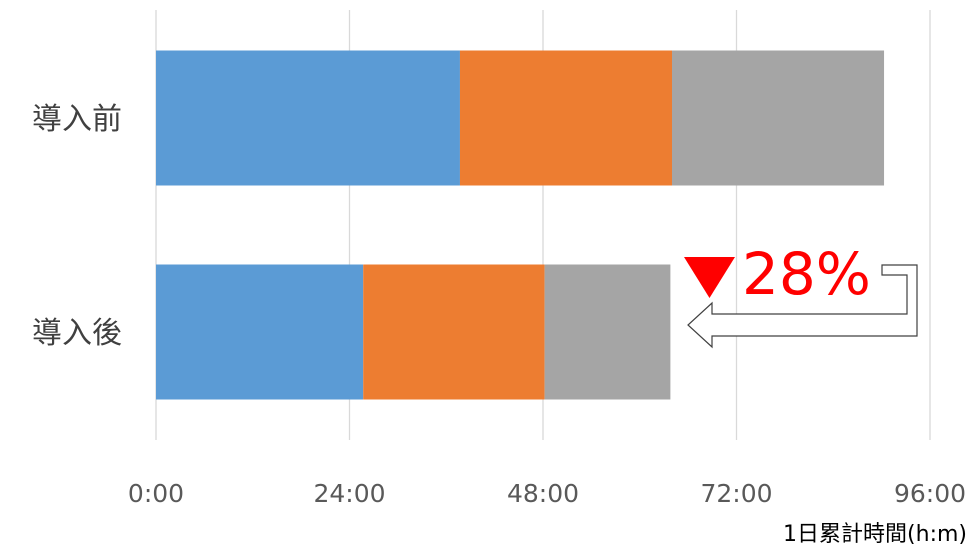 The image size is (974, 552). What do you see at coordinates (77, 119) in the screenshot?
I see `category-label: 導入前` at bounding box center [77, 119].